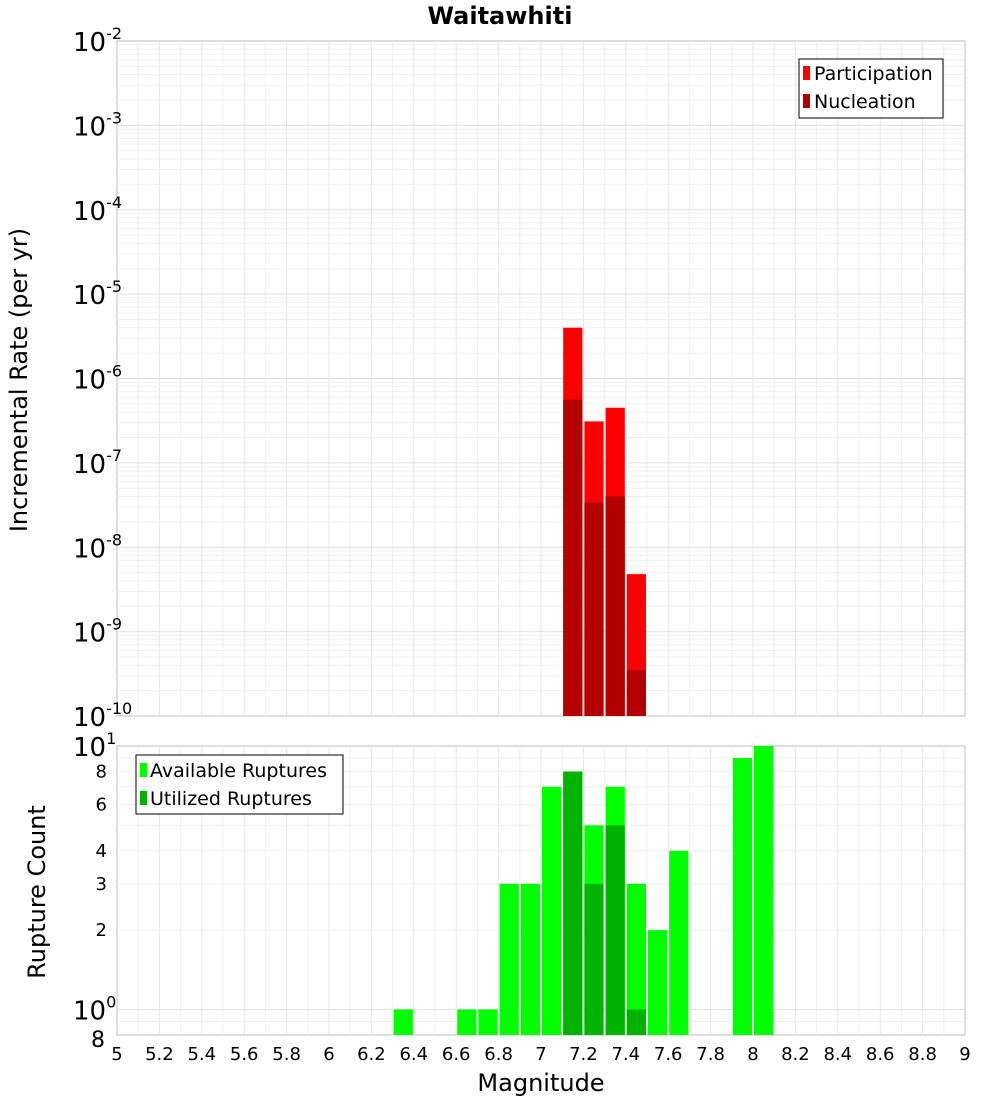 The height and width of the screenshot is (1100, 1000). Describe the element at coordinates (752, 1054) in the screenshot. I see `x-tick-label: 8` at that location.